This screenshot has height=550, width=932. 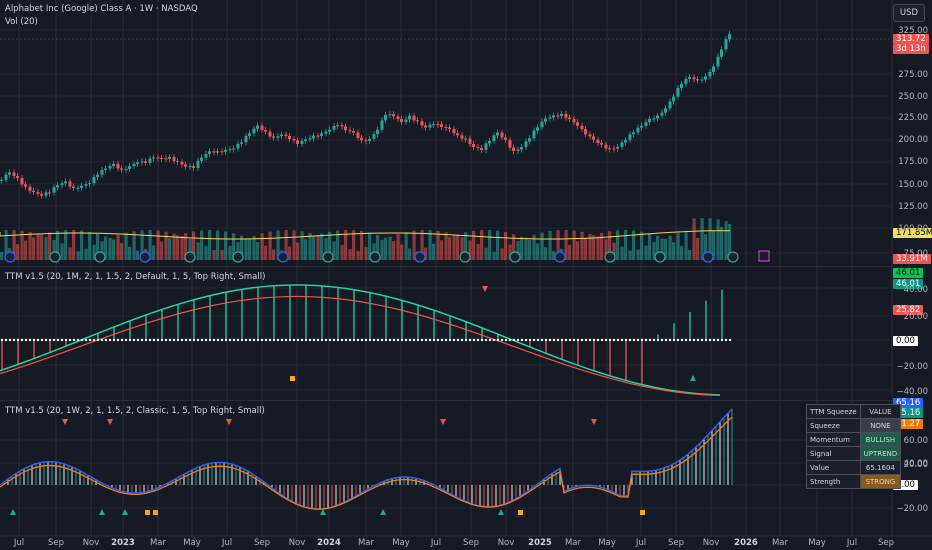 I want to click on momentum-line, so click(x=366, y=459).